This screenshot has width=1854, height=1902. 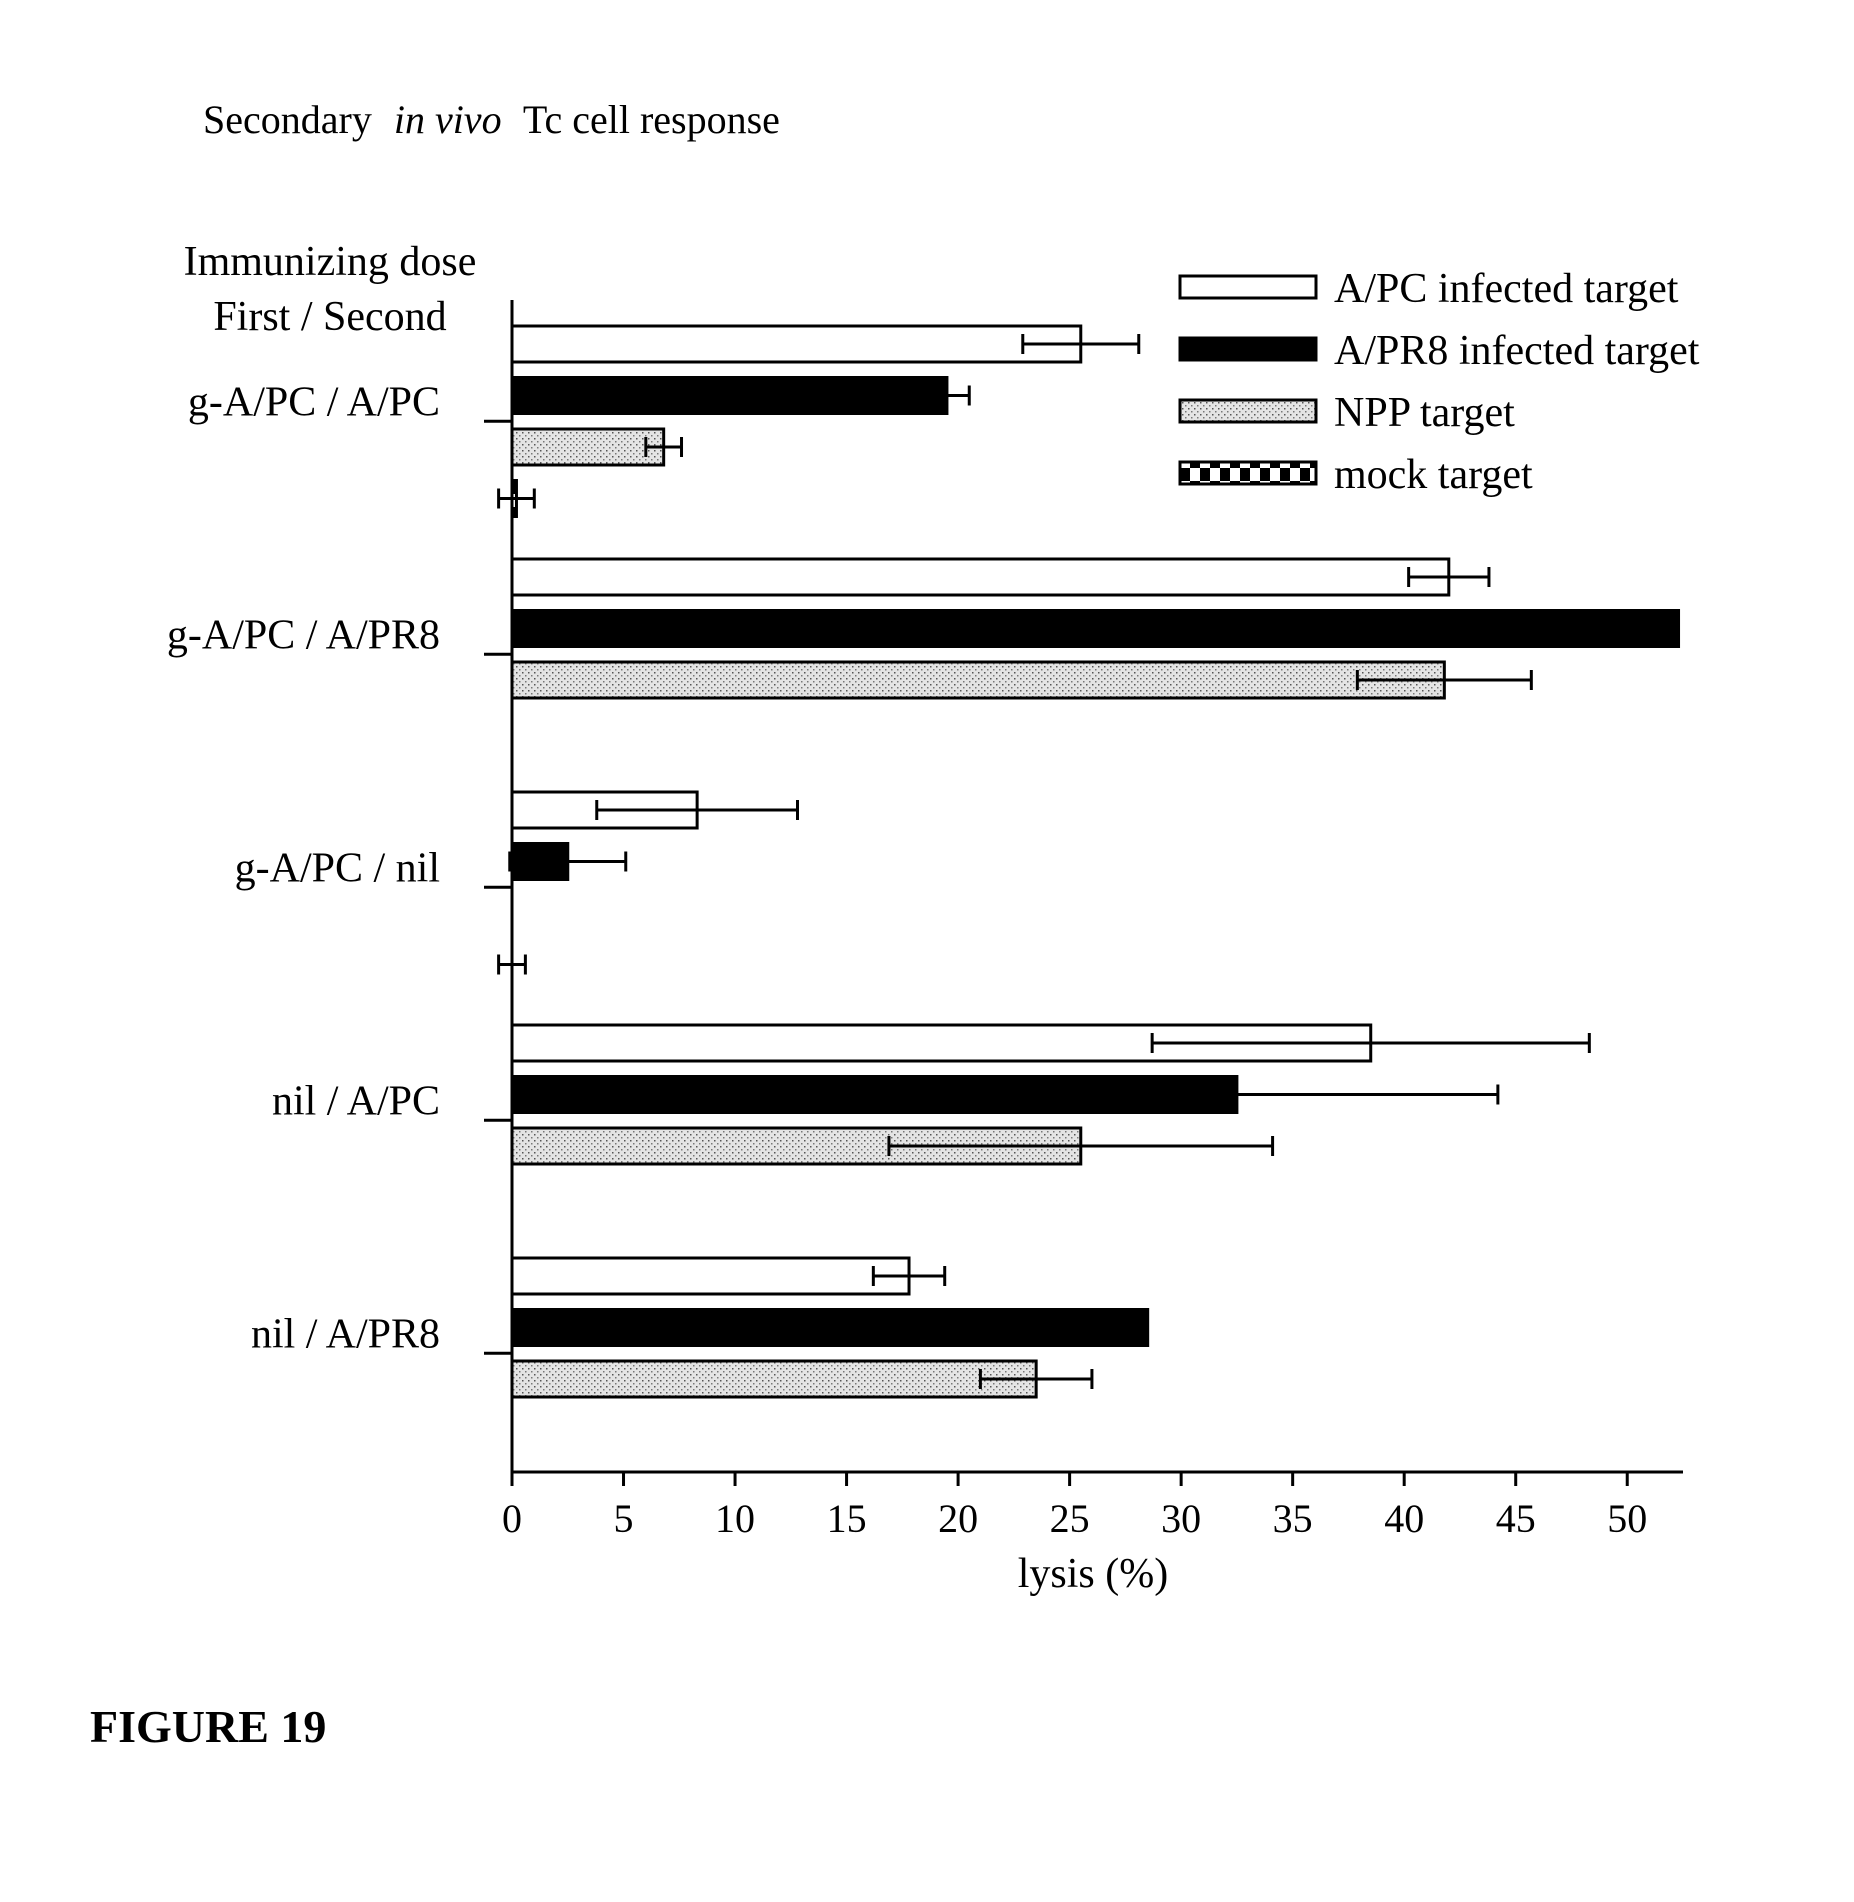 I want to click on category-label: g-A/PC / A/PR8, so click(x=303, y=635).